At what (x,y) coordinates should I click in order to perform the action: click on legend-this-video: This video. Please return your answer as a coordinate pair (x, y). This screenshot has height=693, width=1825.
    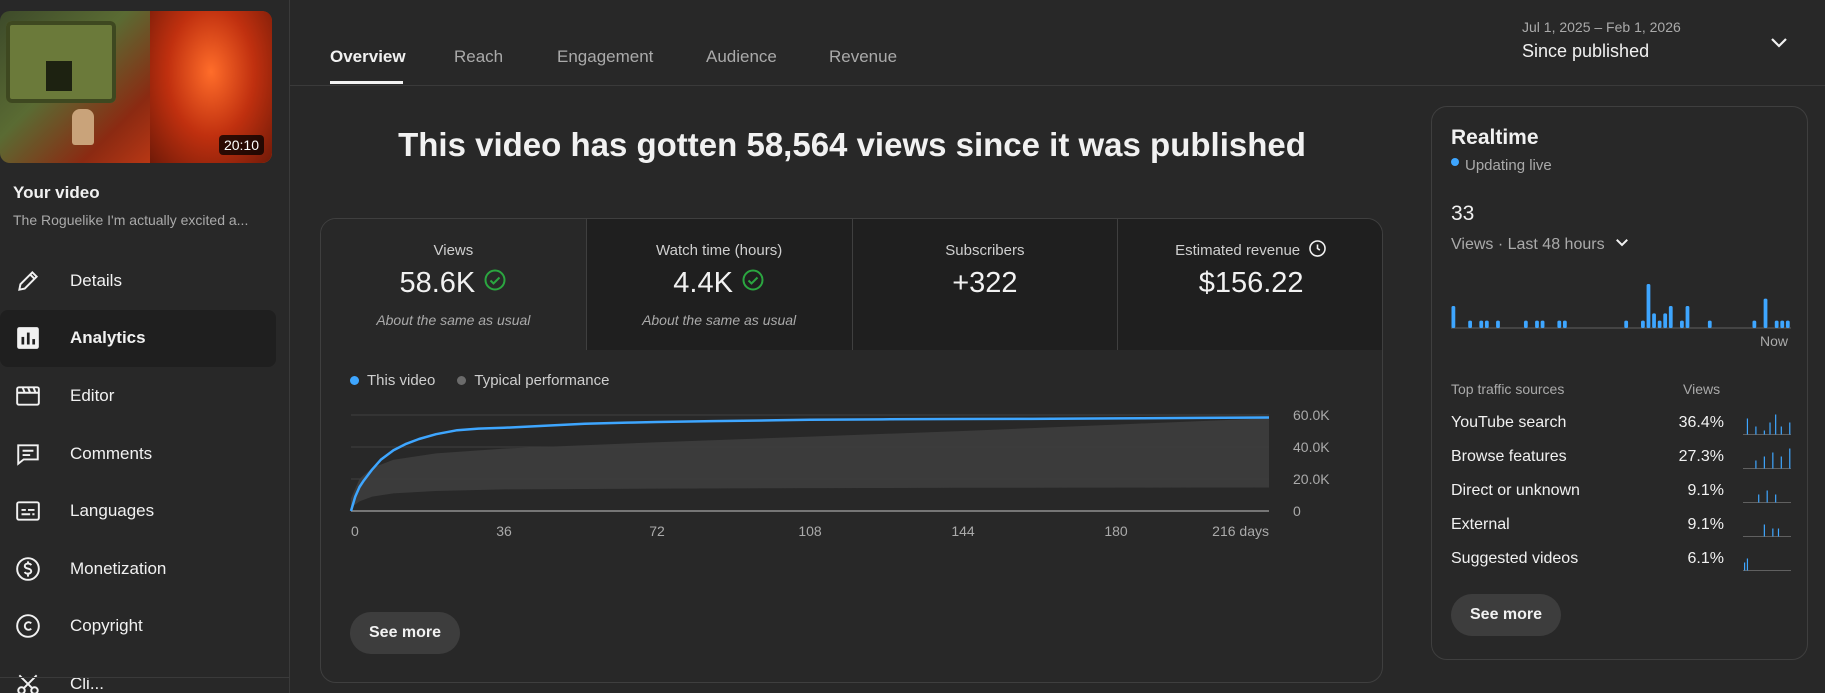
    Looking at the image, I should click on (392, 380).